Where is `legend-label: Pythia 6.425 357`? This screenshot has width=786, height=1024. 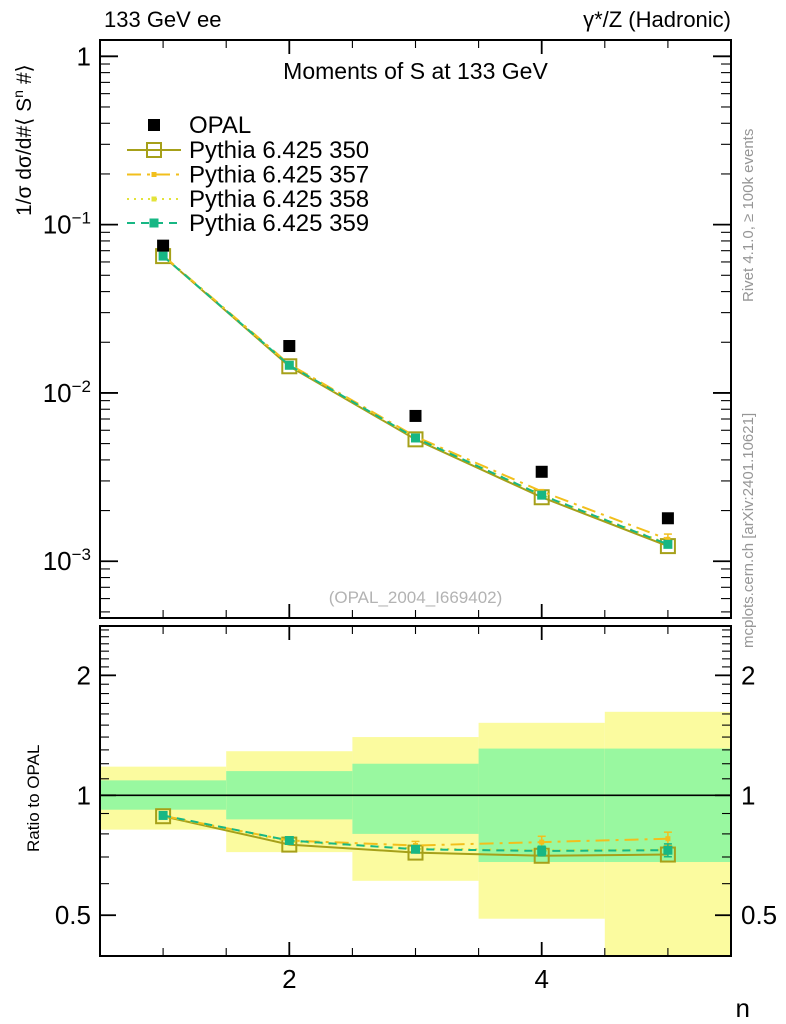
legend-label: Pythia 6.425 357 is located at coordinates (279, 175).